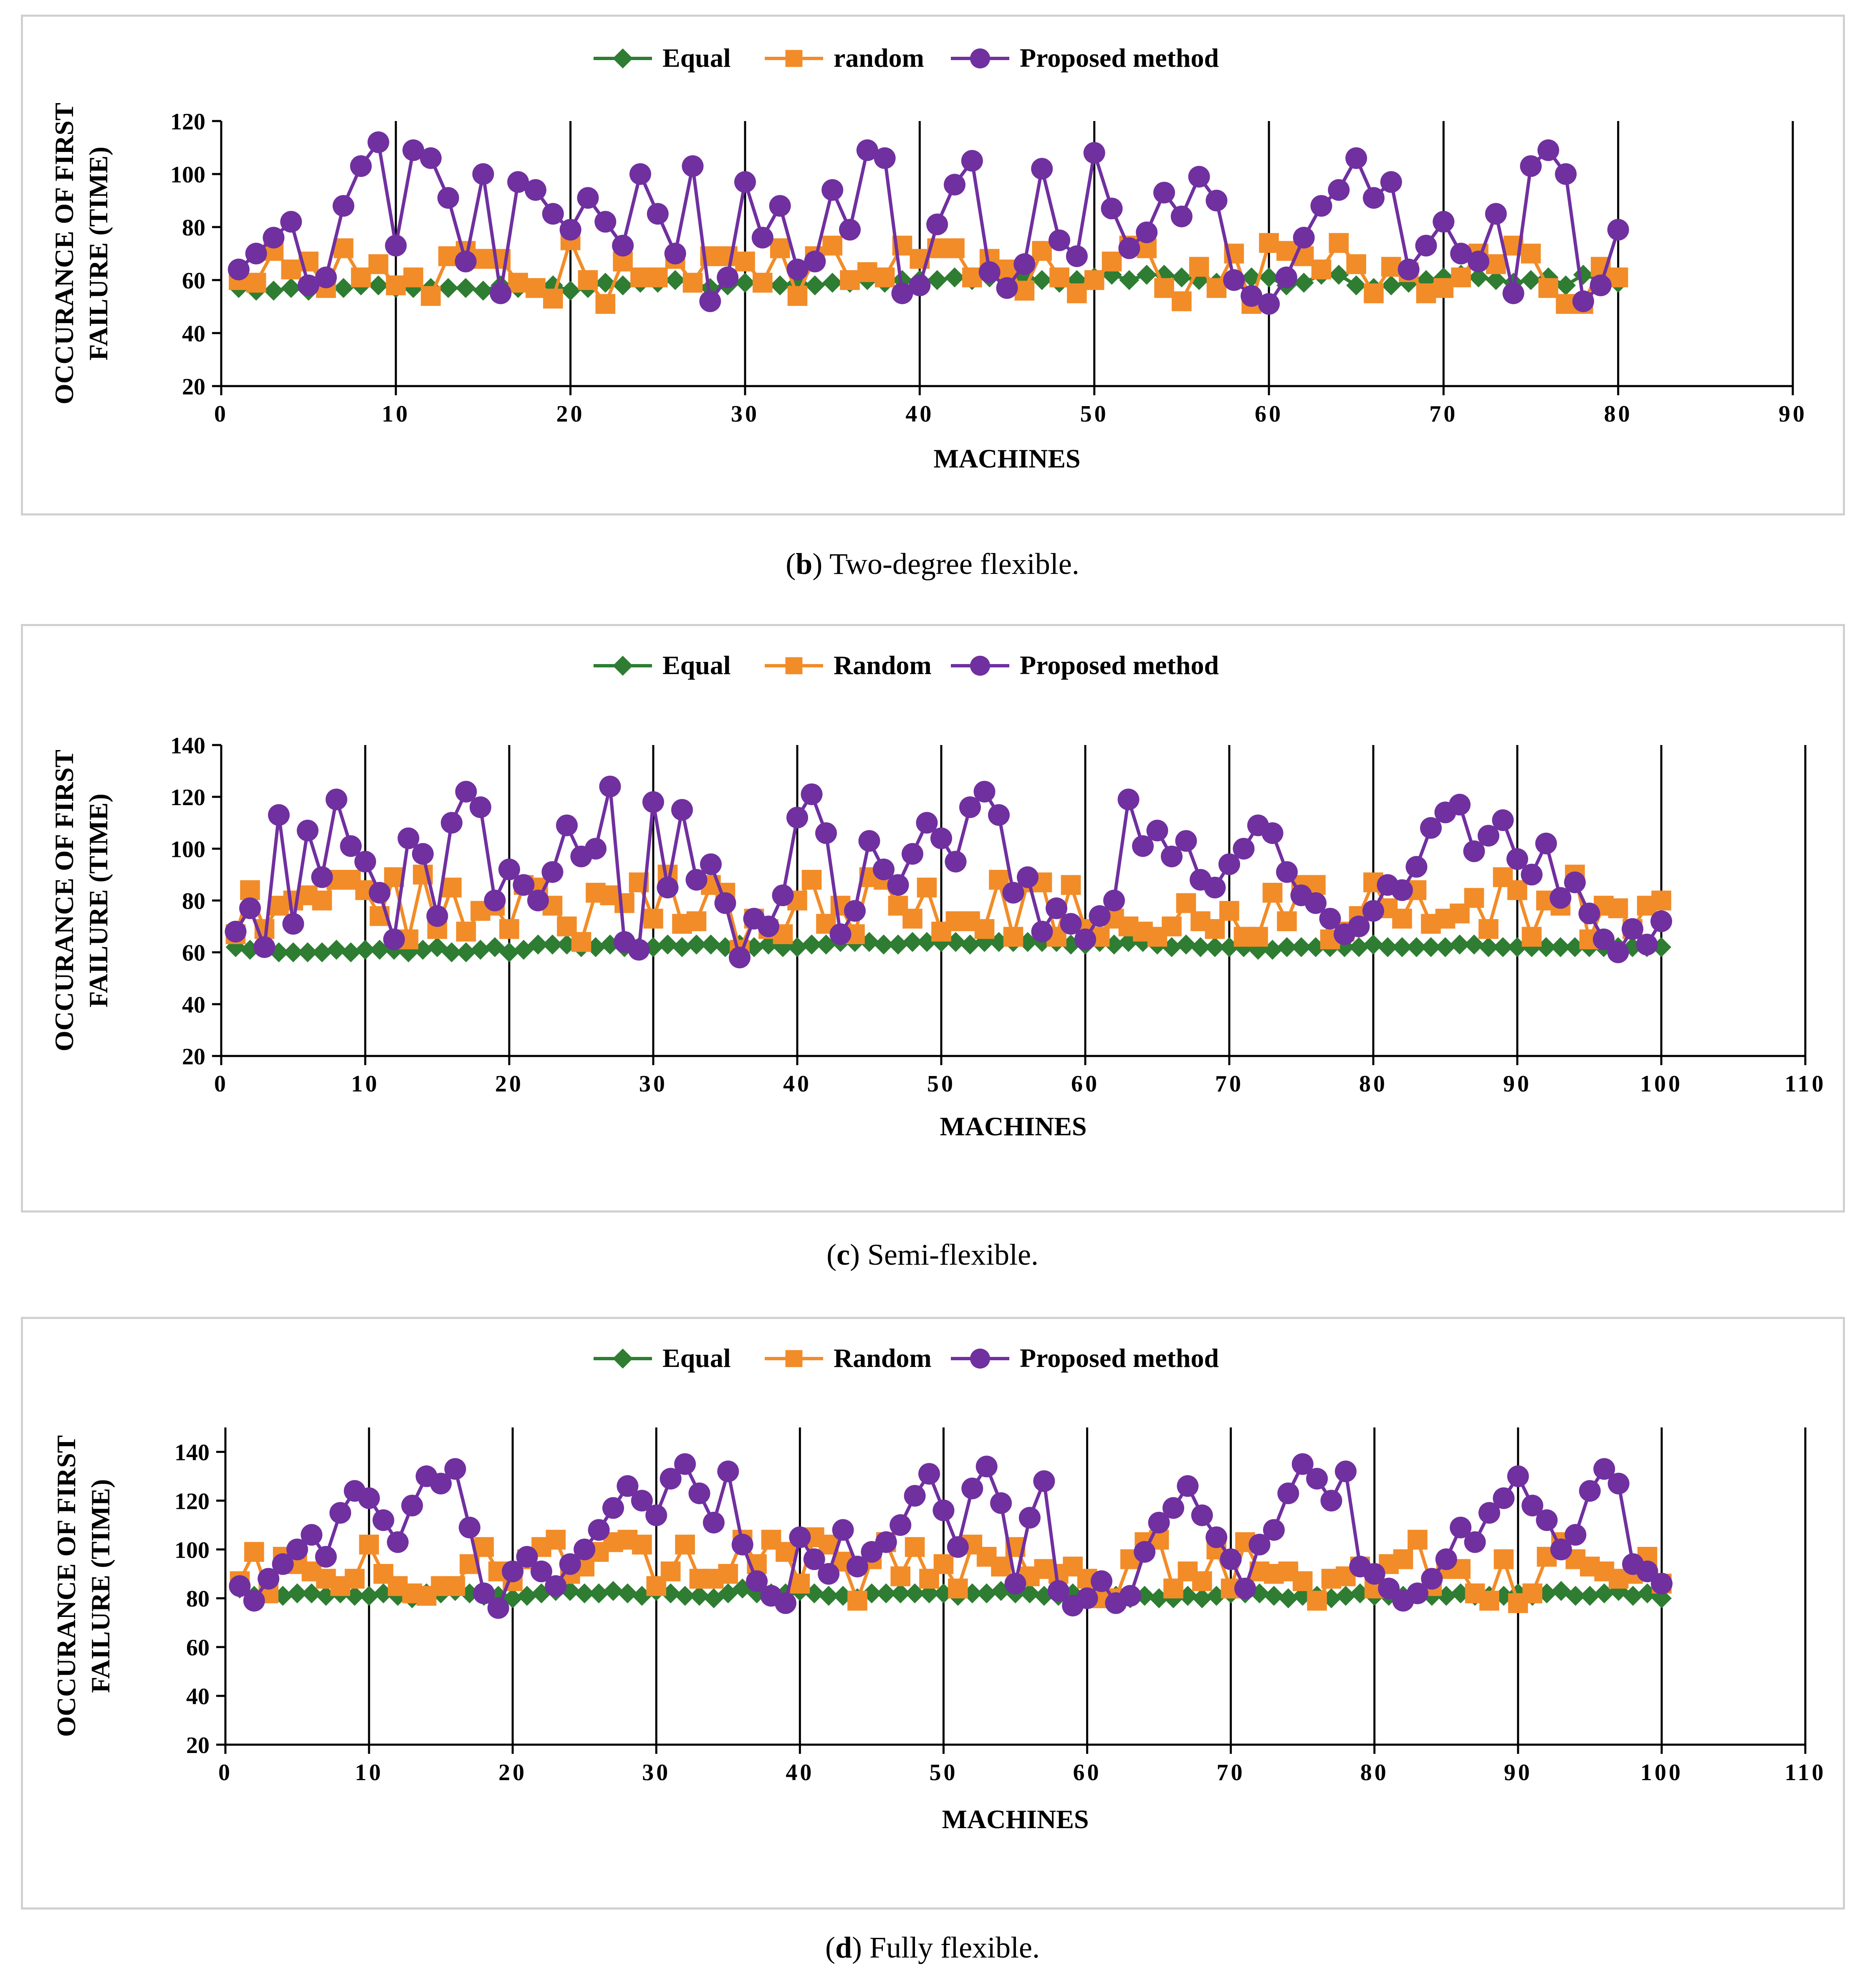 The image size is (1865, 1988). Describe the element at coordinates (980, 58) in the screenshot. I see `legend-marker` at that location.